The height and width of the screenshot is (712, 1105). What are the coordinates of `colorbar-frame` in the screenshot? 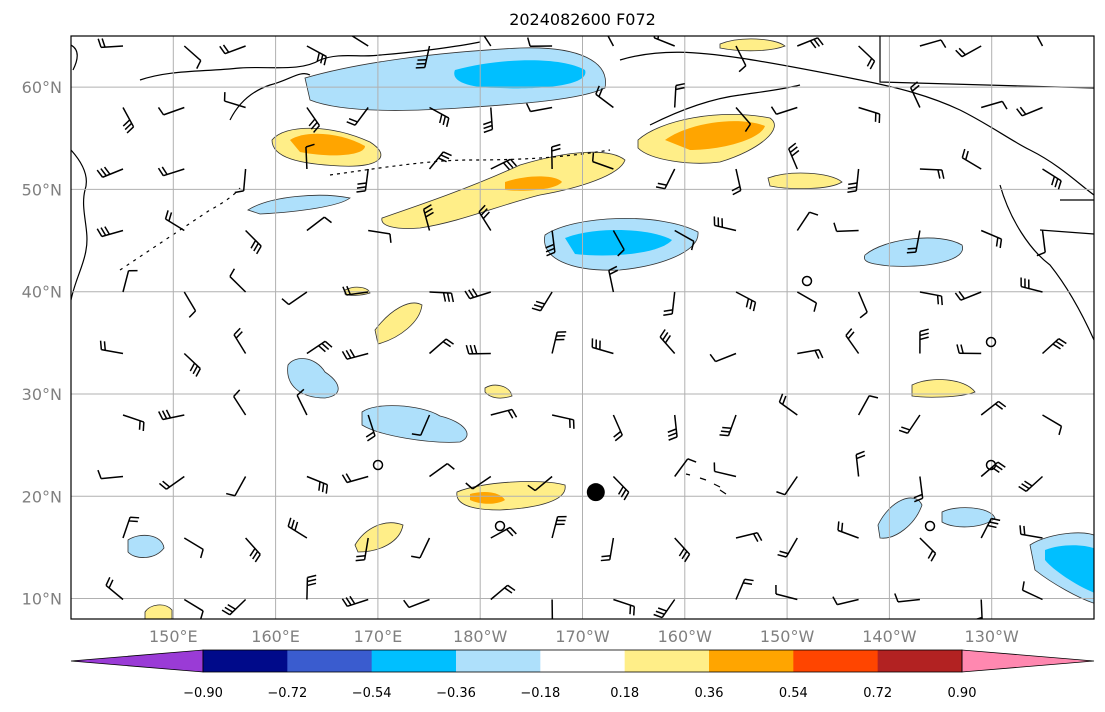 It's located at (582, 661).